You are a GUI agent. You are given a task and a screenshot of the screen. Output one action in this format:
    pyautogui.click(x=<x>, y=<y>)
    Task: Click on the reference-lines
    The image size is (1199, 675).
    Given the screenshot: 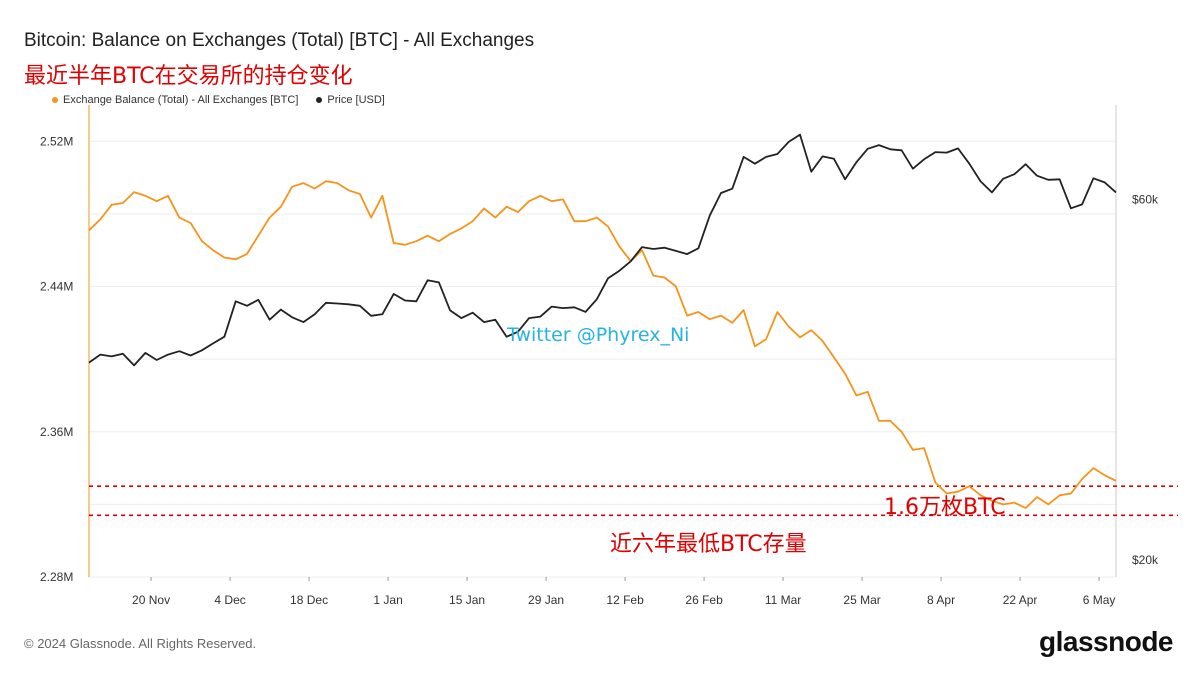 What is the action you would take?
    pyautogui.click(x=633, y=501)
    